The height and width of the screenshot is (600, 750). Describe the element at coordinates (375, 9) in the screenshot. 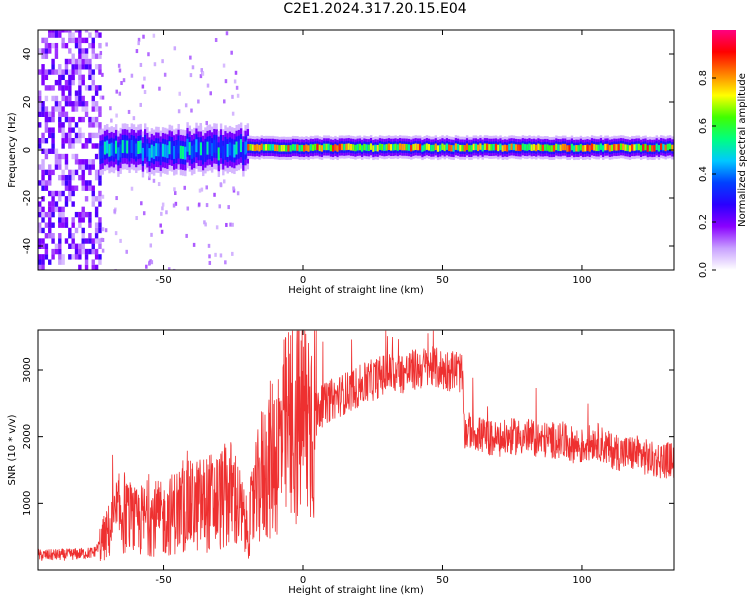

I see `page-title: C2E1.2024.317.20.15.E04` at that location.